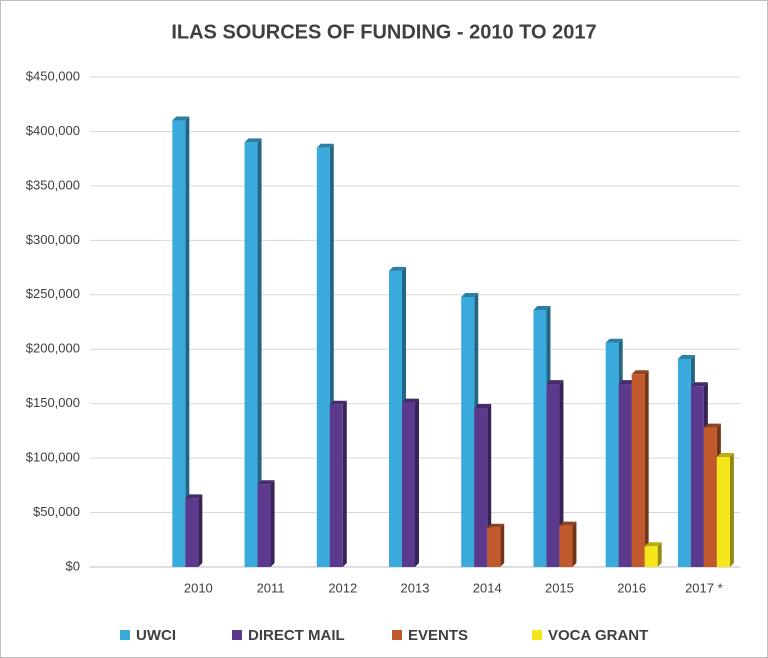 This screenshot has width=768, height=658. Describe the element at coordinates (156, 635) in the screenshot. I see `legend-label: UWCI` at that location.